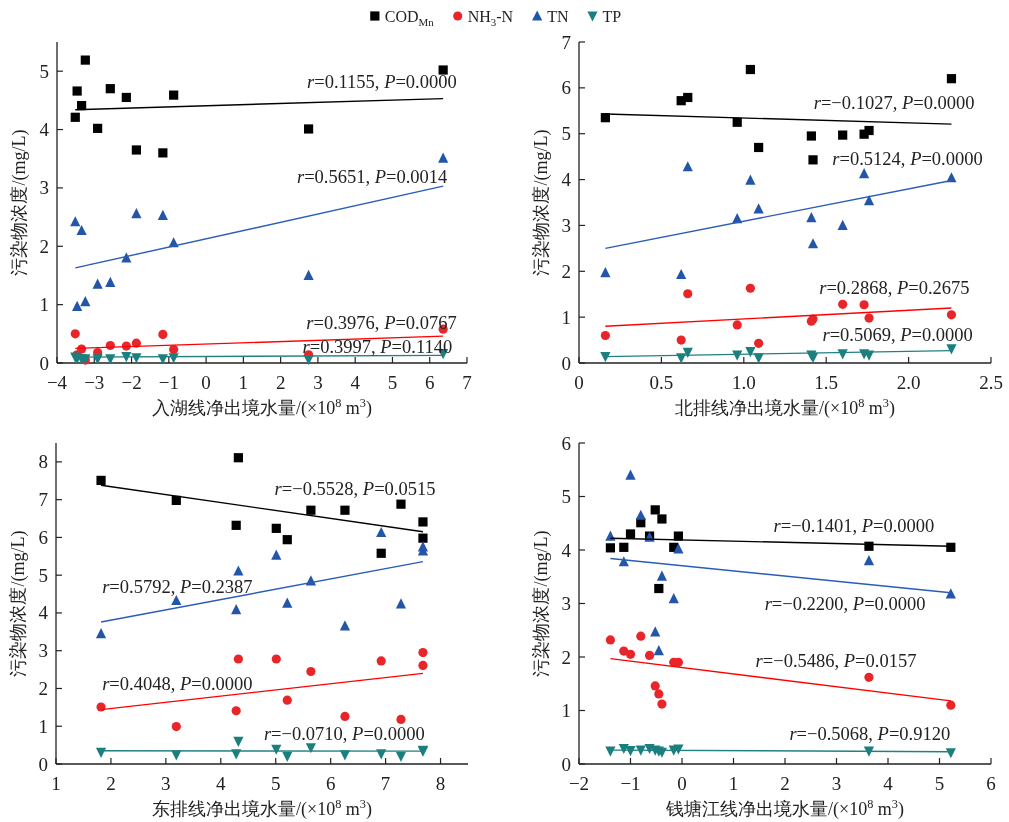 The image size is (1009, 822). I want to click on x-tick-label: 0.5, so click(661, 382).